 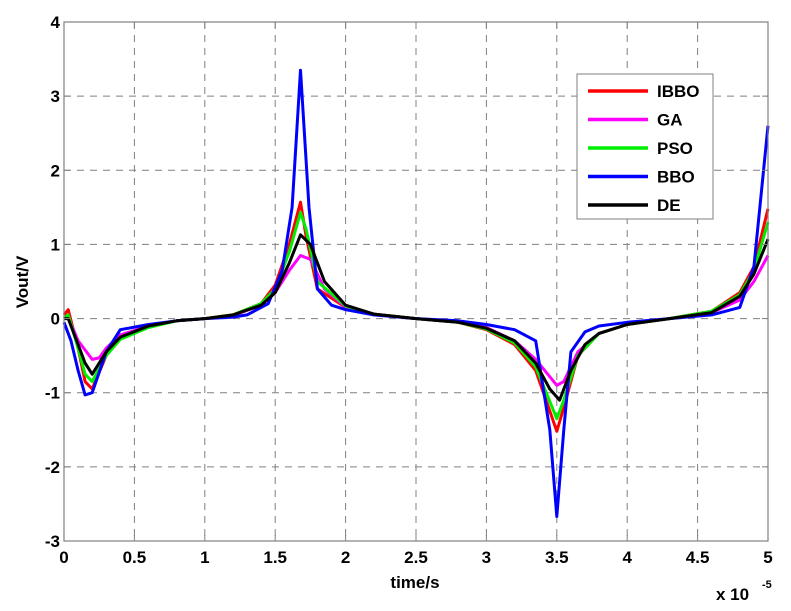 What do you see at coordinates (767, 585) in the screenshot?
I see `x-multiplier-exponent: -5` at bounding box center [767, 585].